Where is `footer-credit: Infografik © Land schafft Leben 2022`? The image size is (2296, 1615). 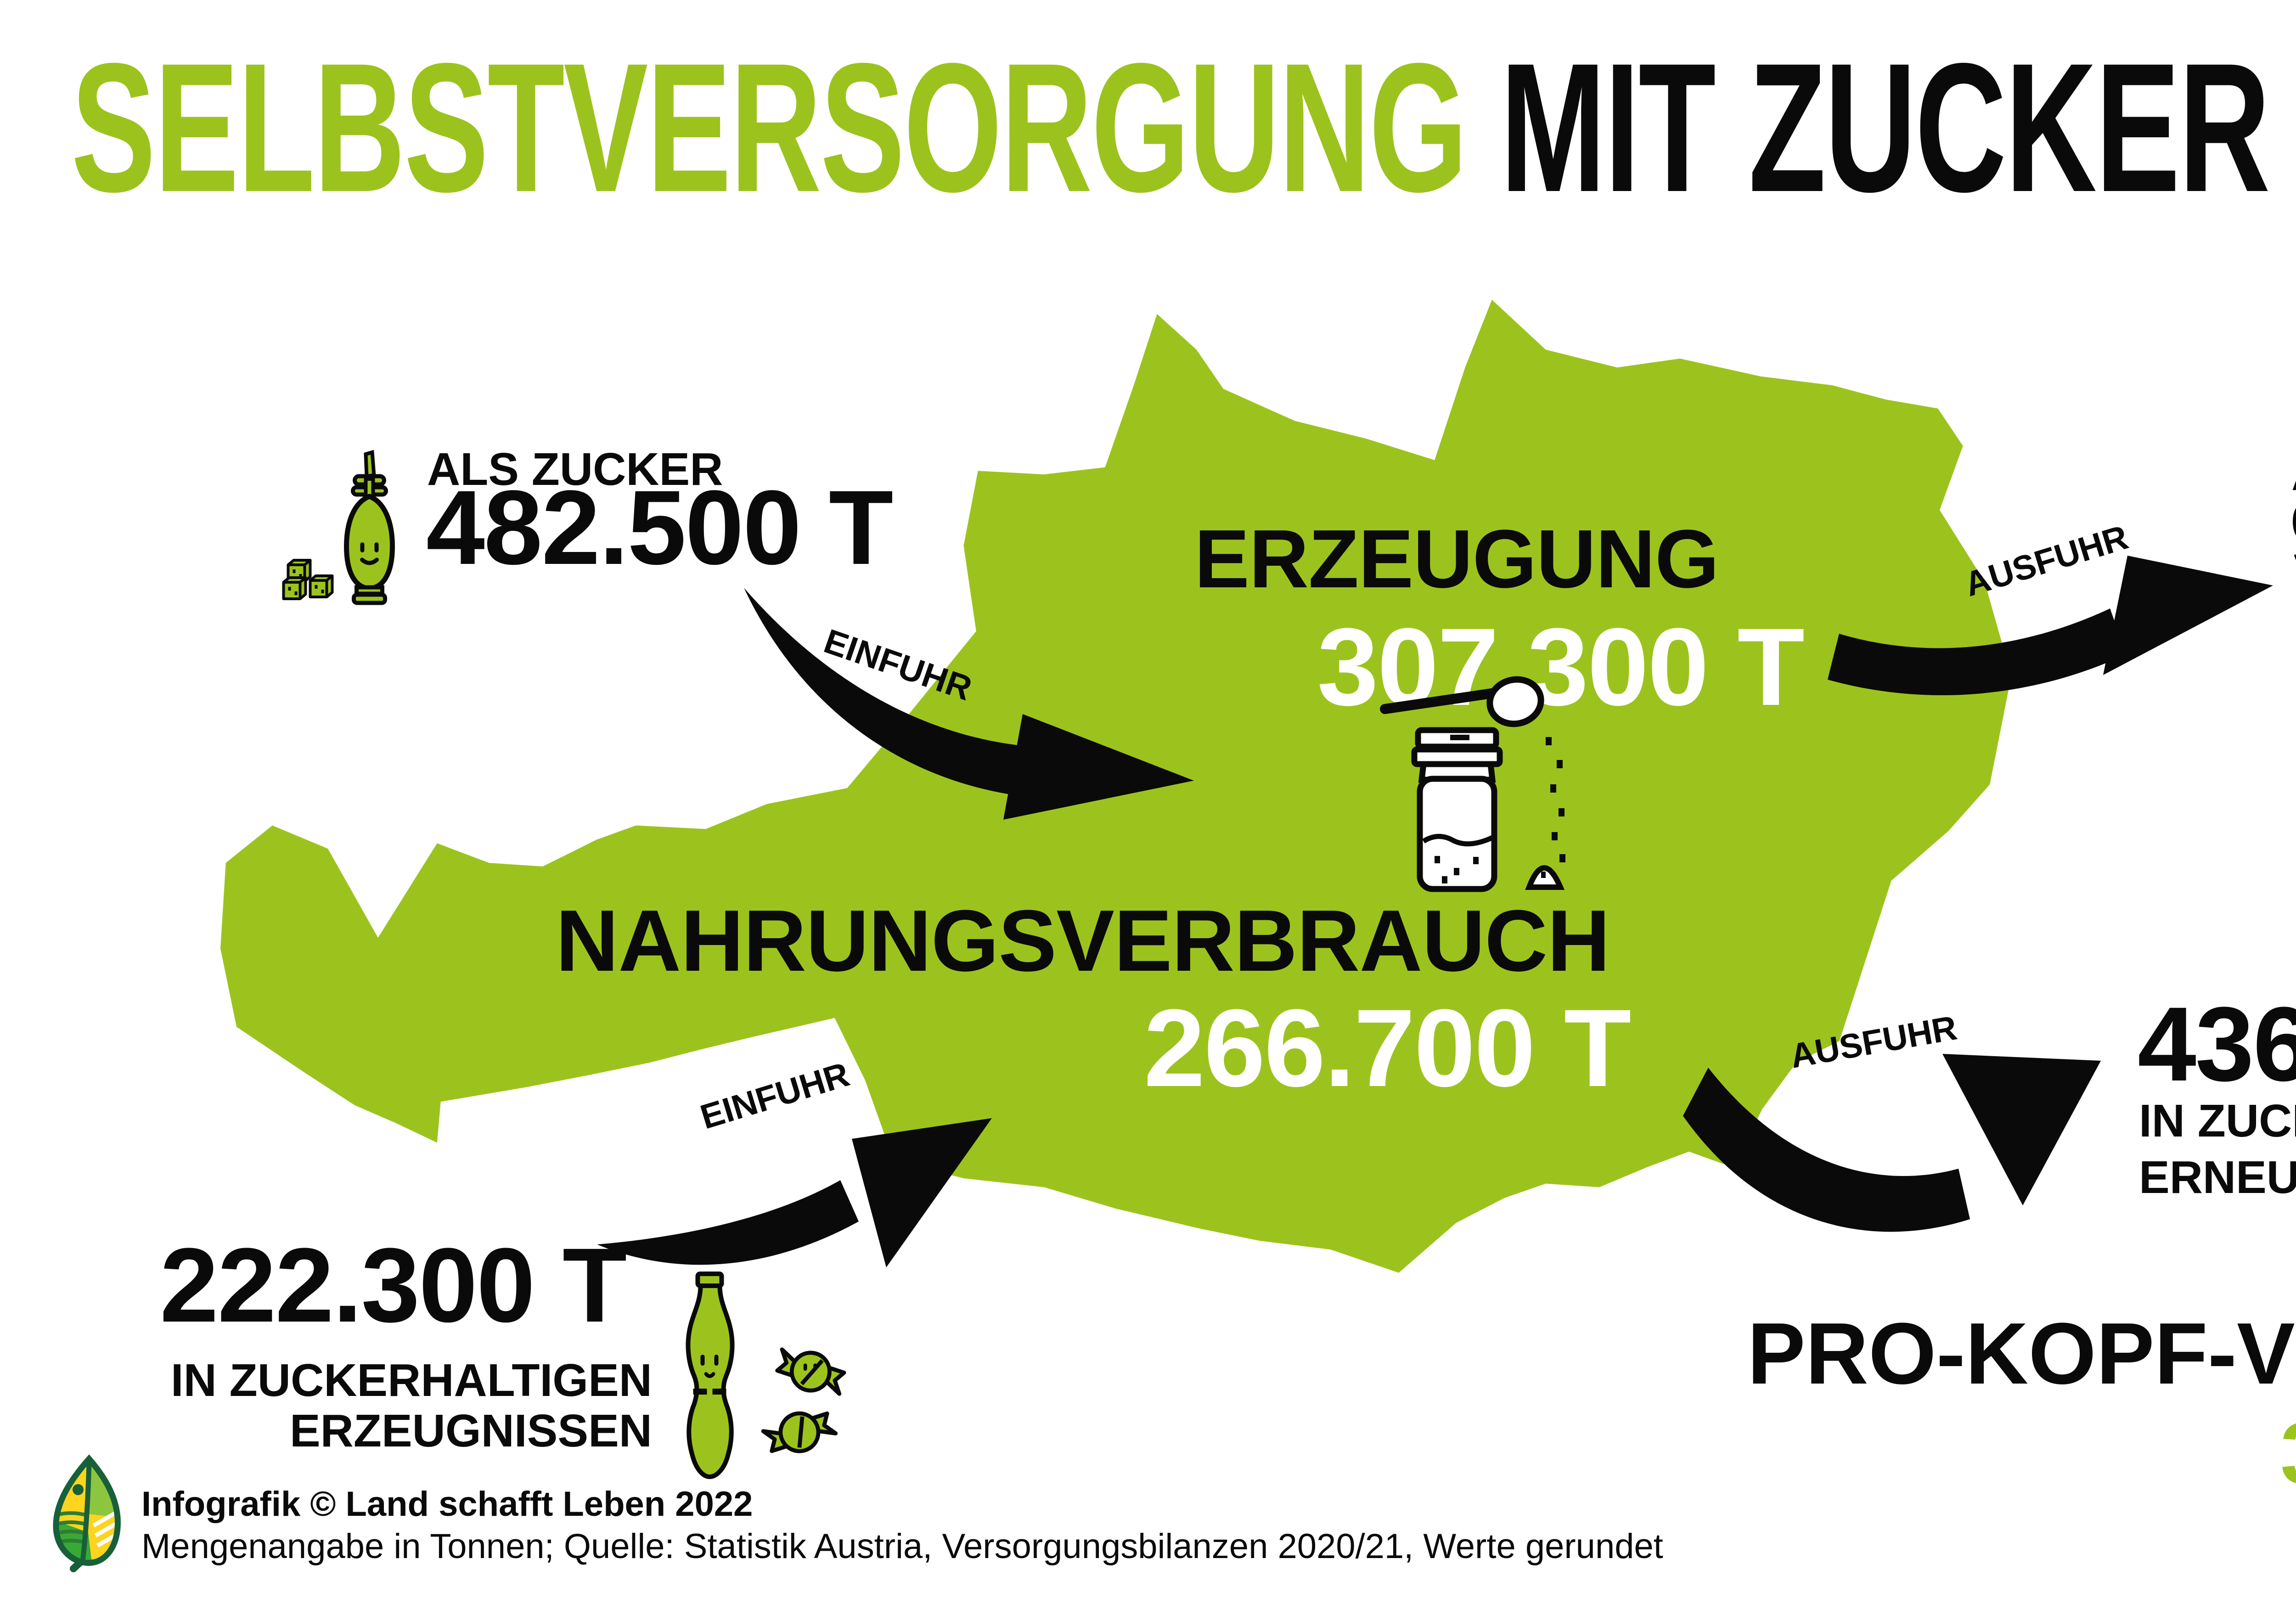
footer-credit: Infografik © Land schafft Leben 2022 is located at coordinates (447, 1505).